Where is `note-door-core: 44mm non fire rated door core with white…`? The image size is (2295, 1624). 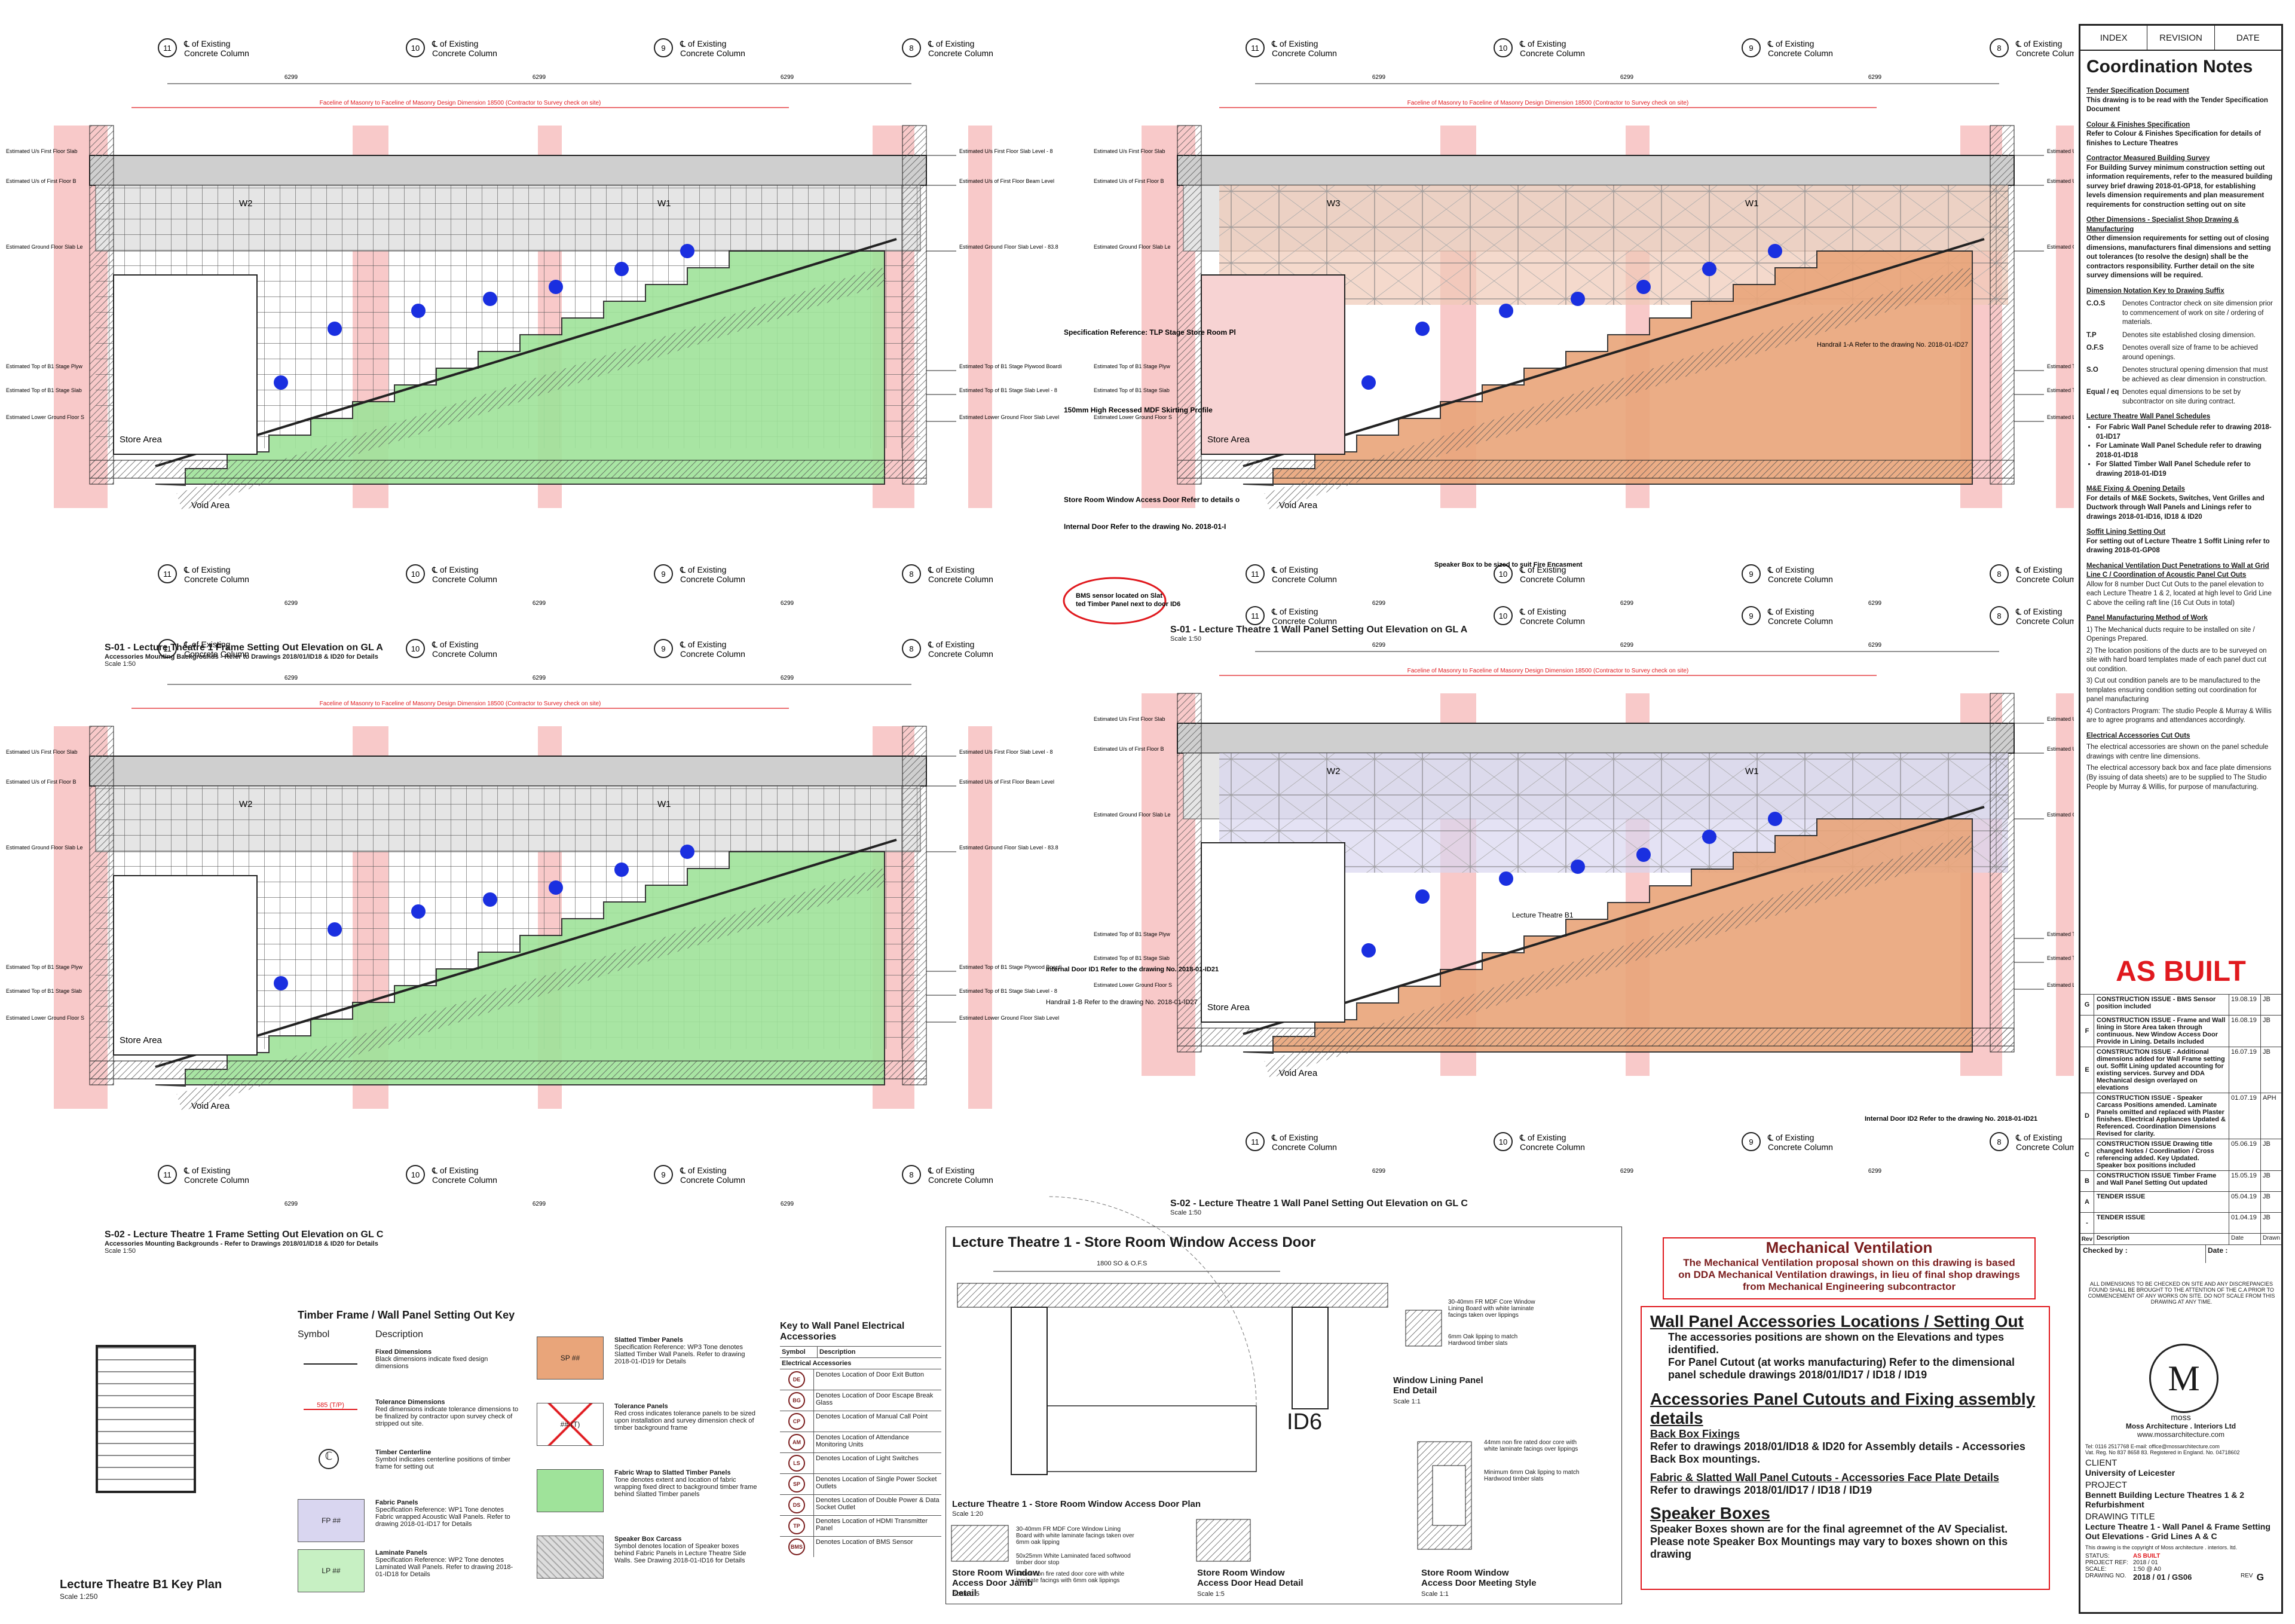 note-door-core: 44mm non fire rated door core with white… is located at coordinates (1531, 1445).